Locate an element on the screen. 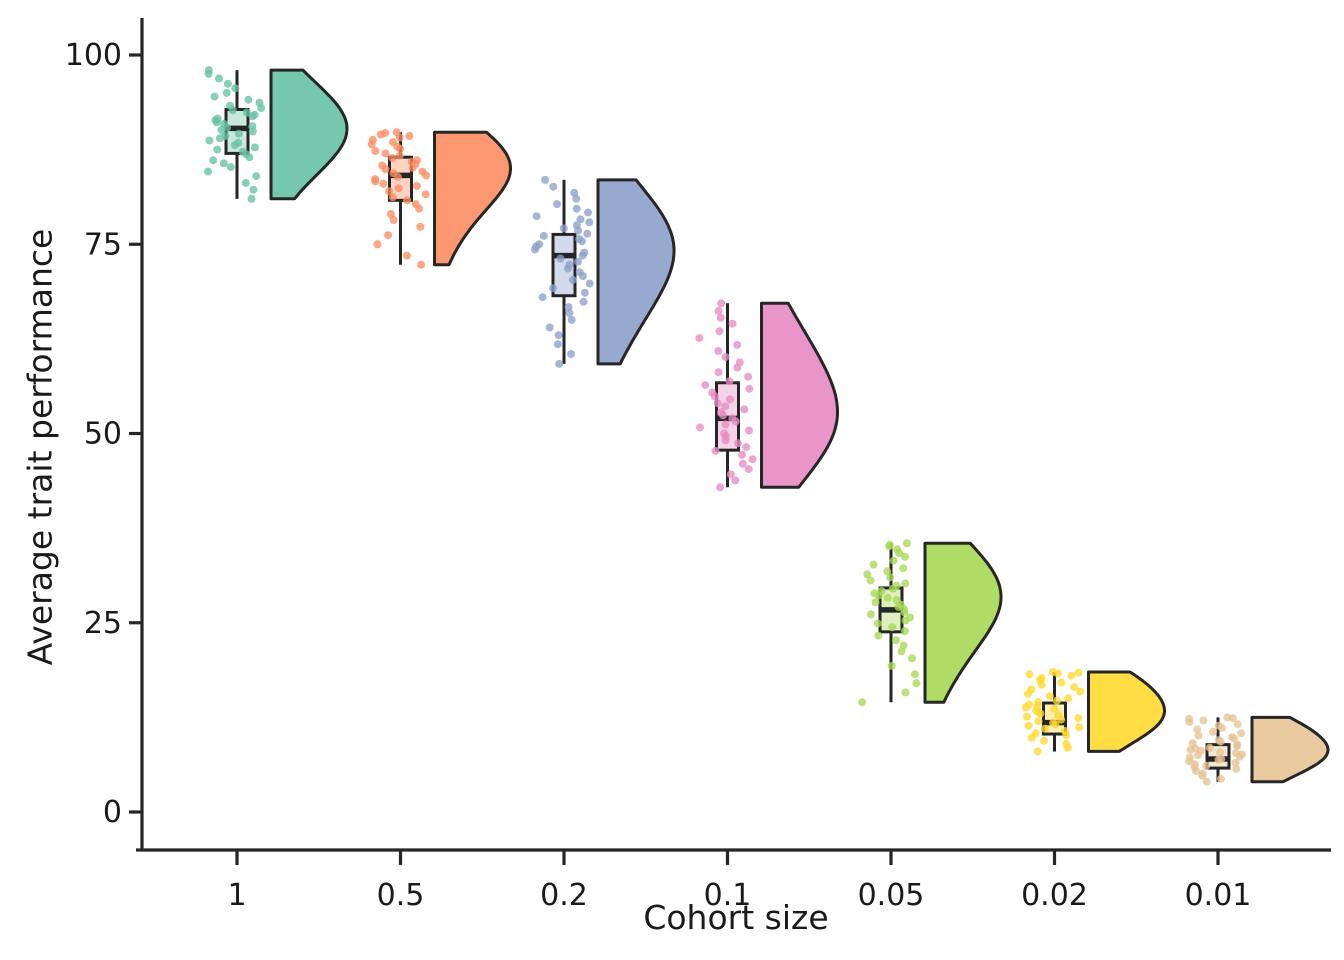  x-tick-label: 0.5 is located at coordinates (401, 895).